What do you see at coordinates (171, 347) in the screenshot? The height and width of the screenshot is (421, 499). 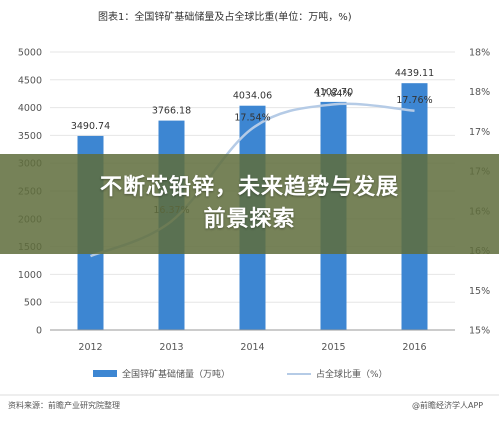 I see `x-tick-label: 2013` at bounding box center [171, 347].